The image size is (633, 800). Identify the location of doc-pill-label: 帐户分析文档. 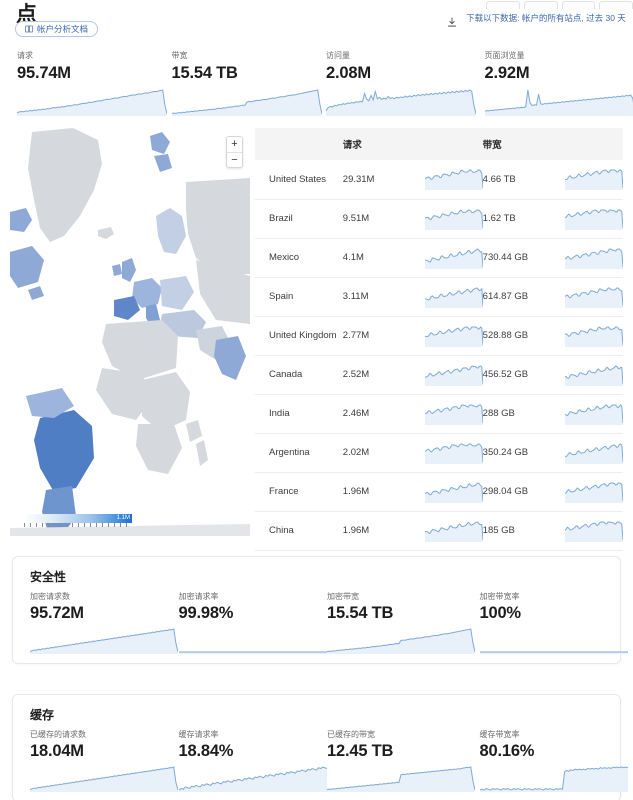
(63, 29).